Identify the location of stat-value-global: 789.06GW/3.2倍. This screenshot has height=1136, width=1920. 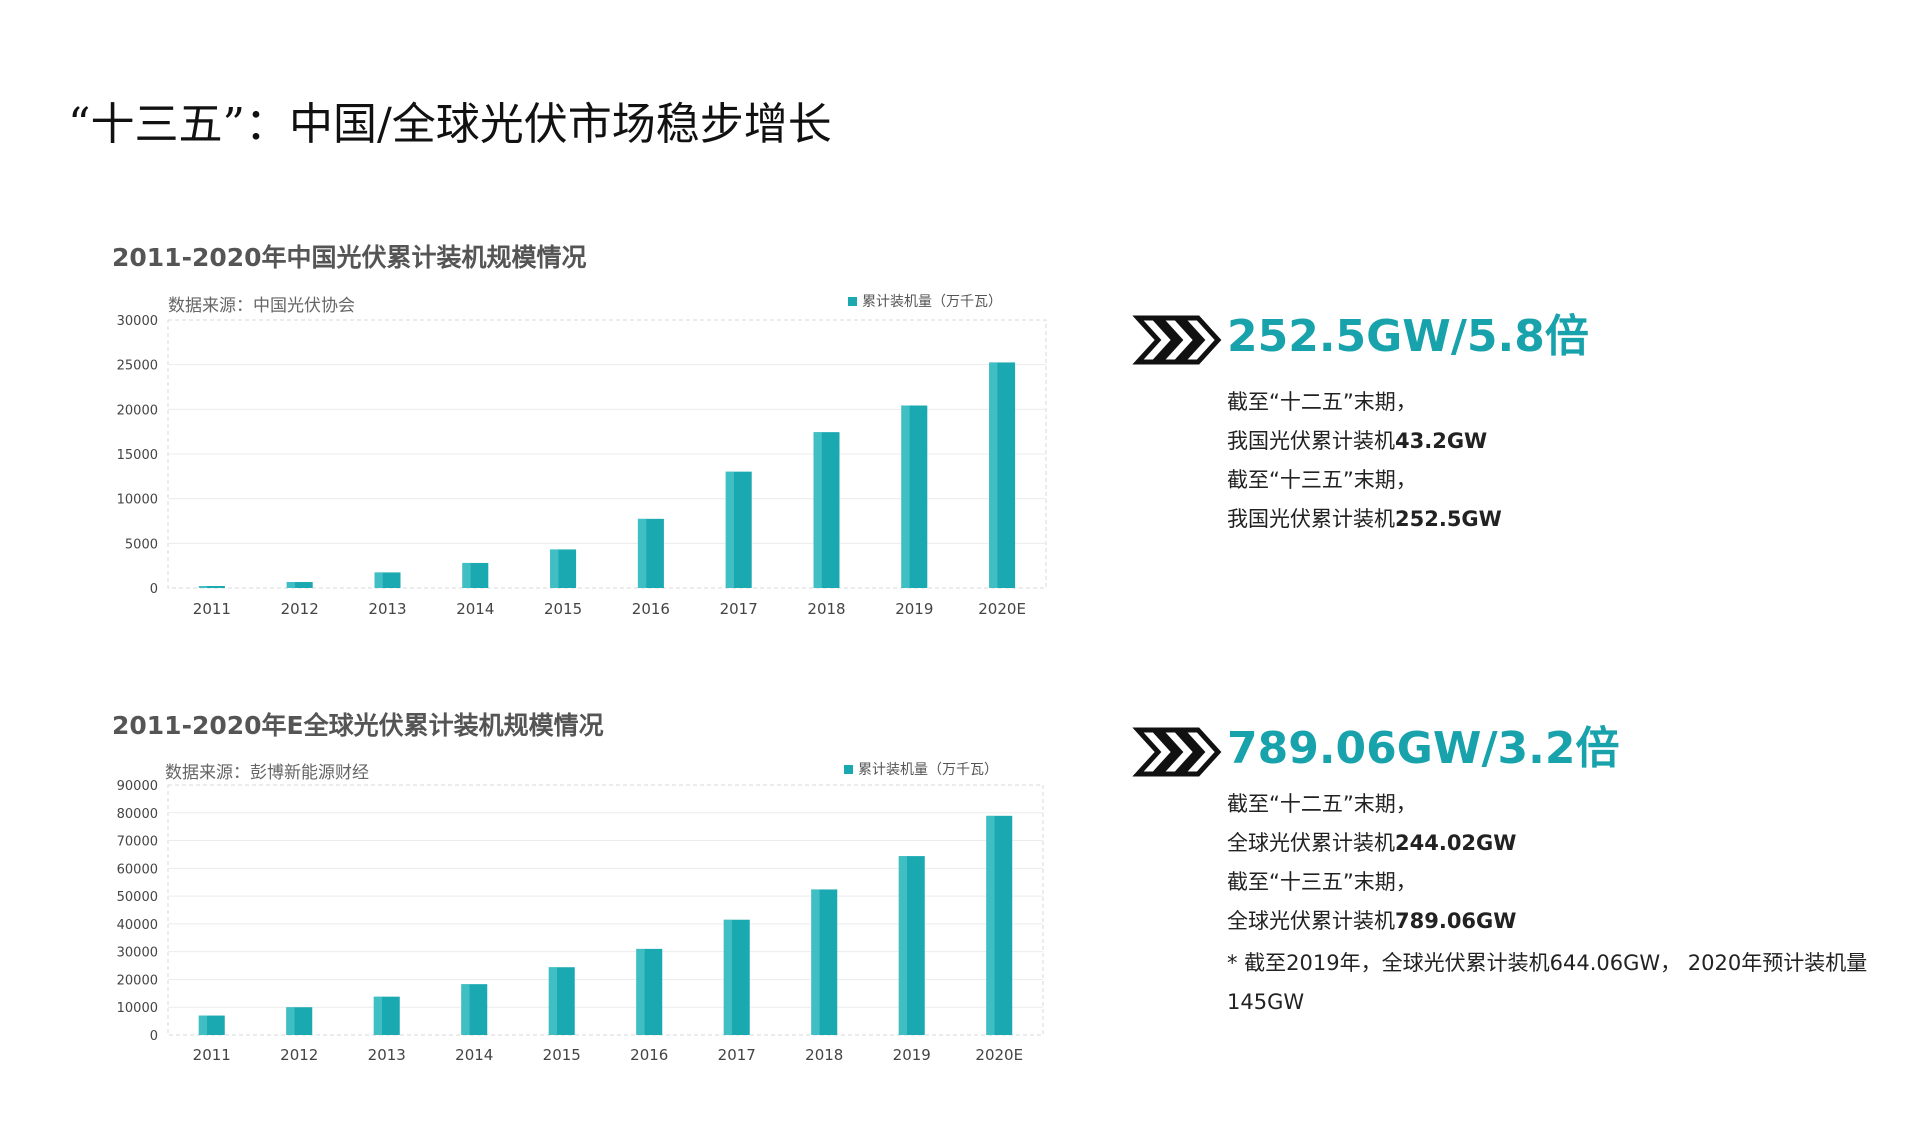
(1423, 748).